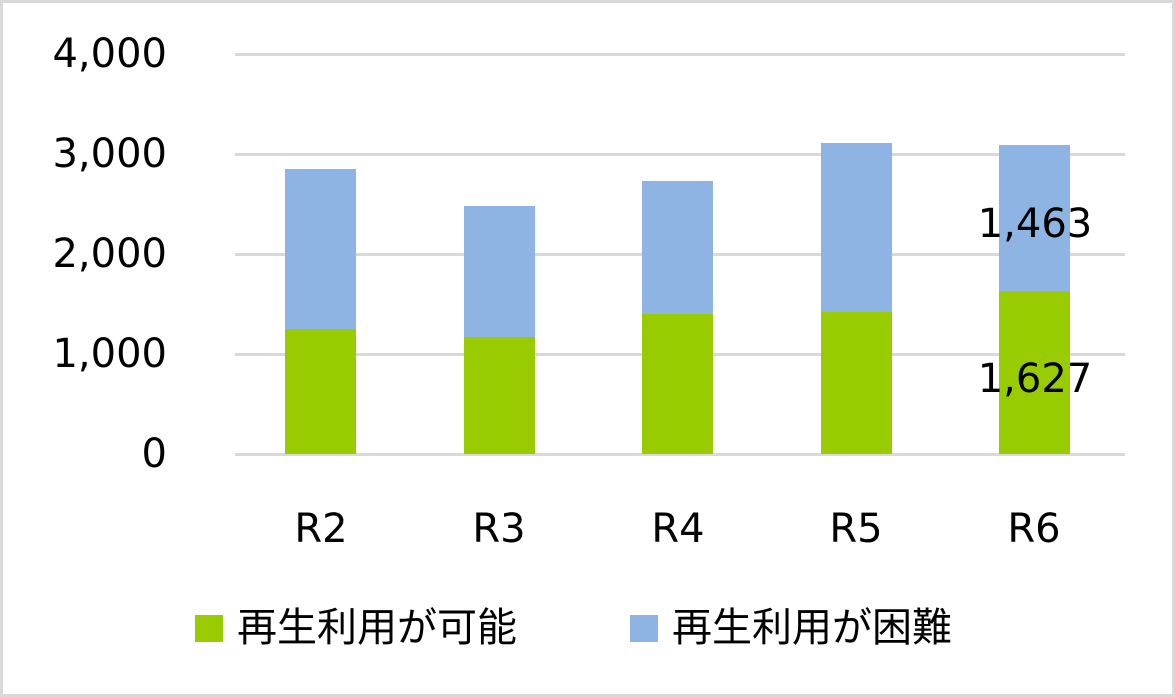  What do you see at coordinates (1035, 379) in the screenshot?
I see `data-label-r6-possible: 1,627` at bounding box center [1035, 379].